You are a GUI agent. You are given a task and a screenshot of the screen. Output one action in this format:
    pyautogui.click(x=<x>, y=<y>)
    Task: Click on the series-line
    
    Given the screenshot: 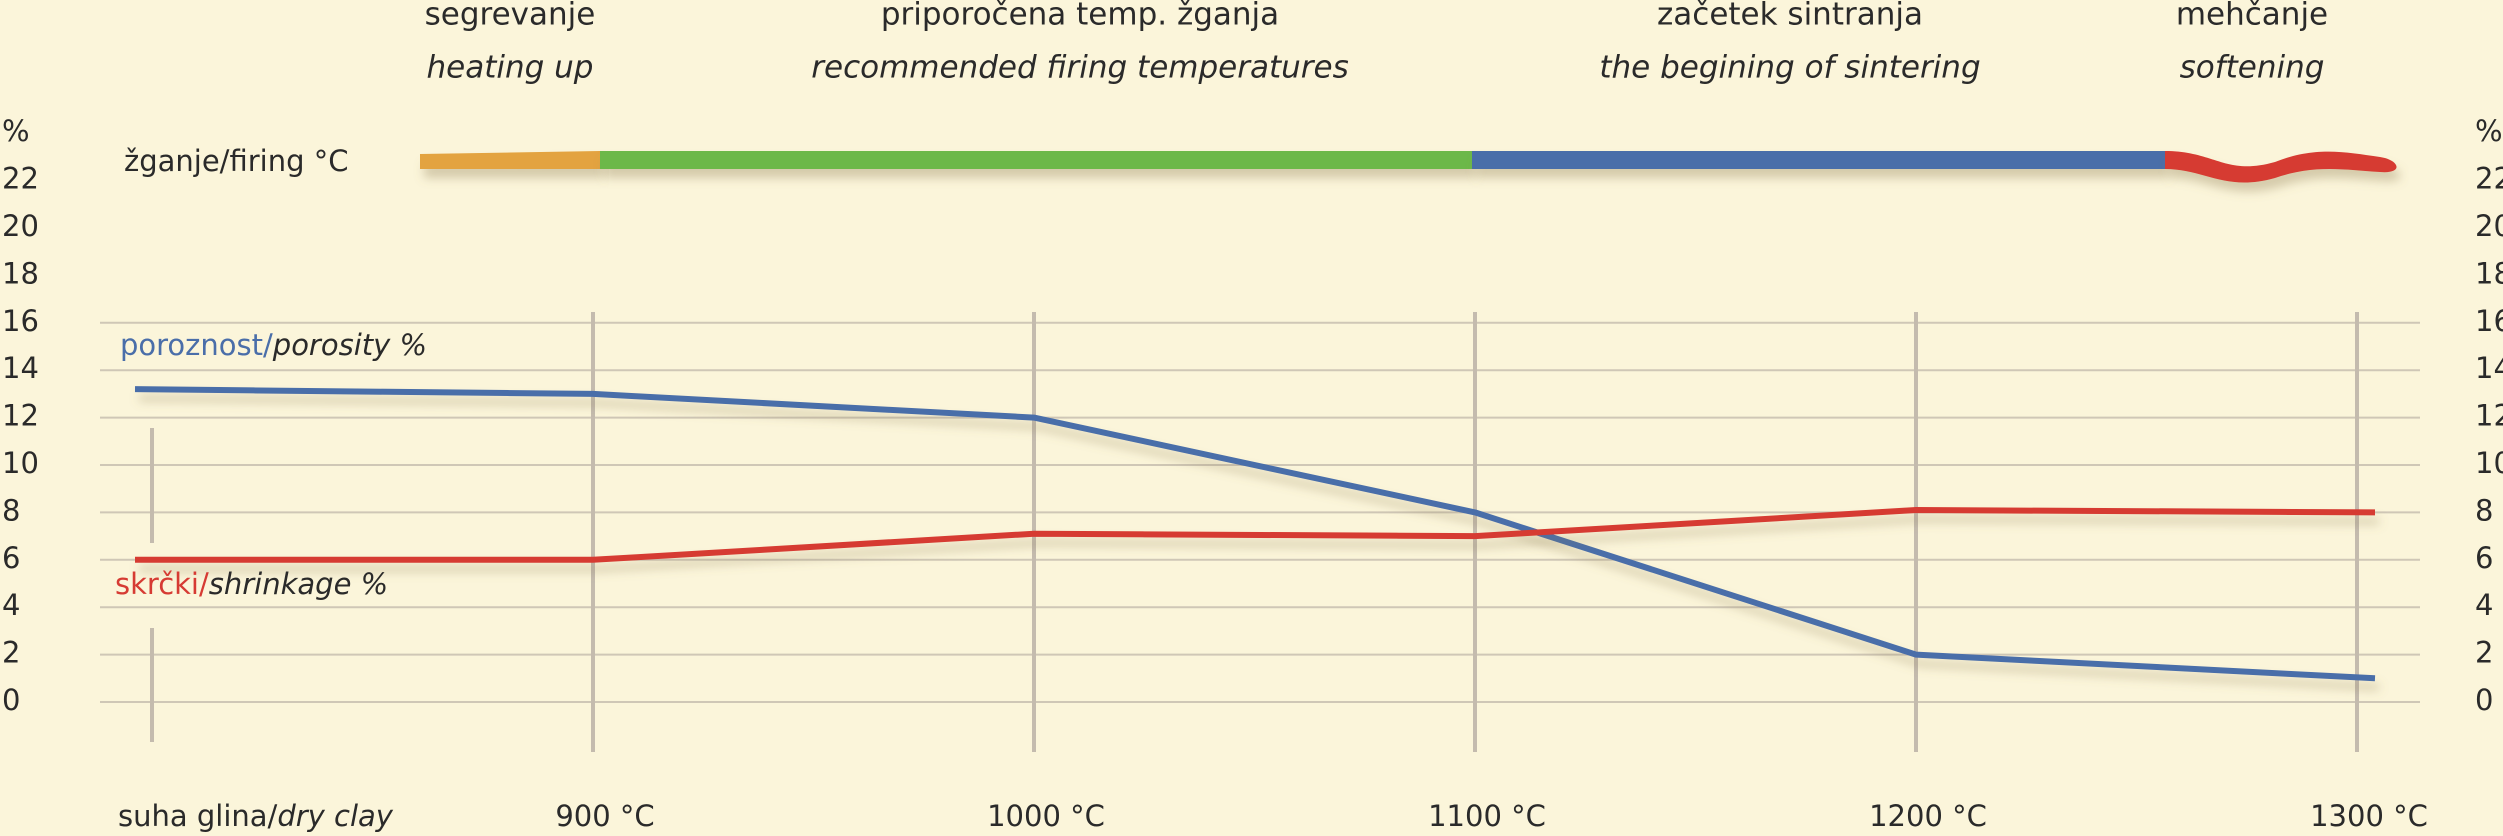 What is the action you would take?
    pyautogui.click(x=1255, y=535)
    